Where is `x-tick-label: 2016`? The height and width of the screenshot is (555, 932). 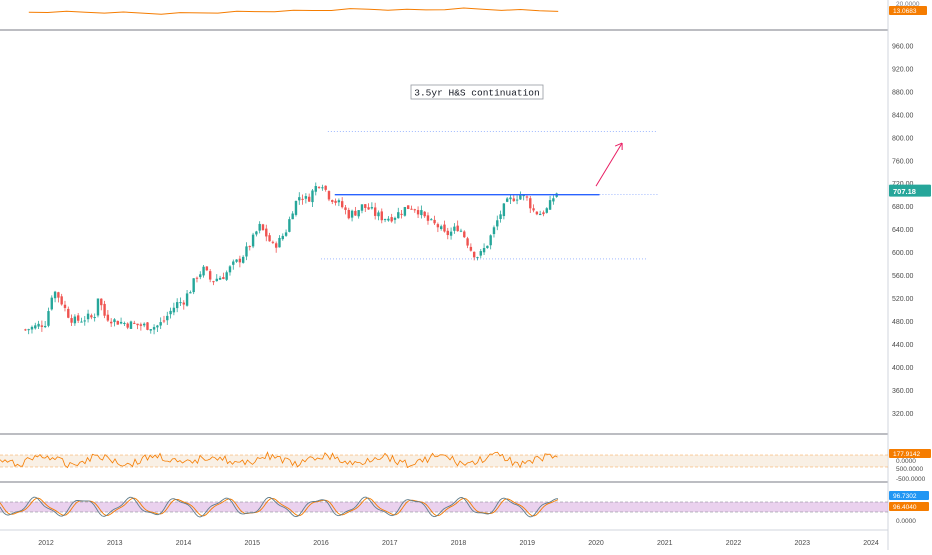
x-tick-label: 2016 is located at coordinates (321, 543).